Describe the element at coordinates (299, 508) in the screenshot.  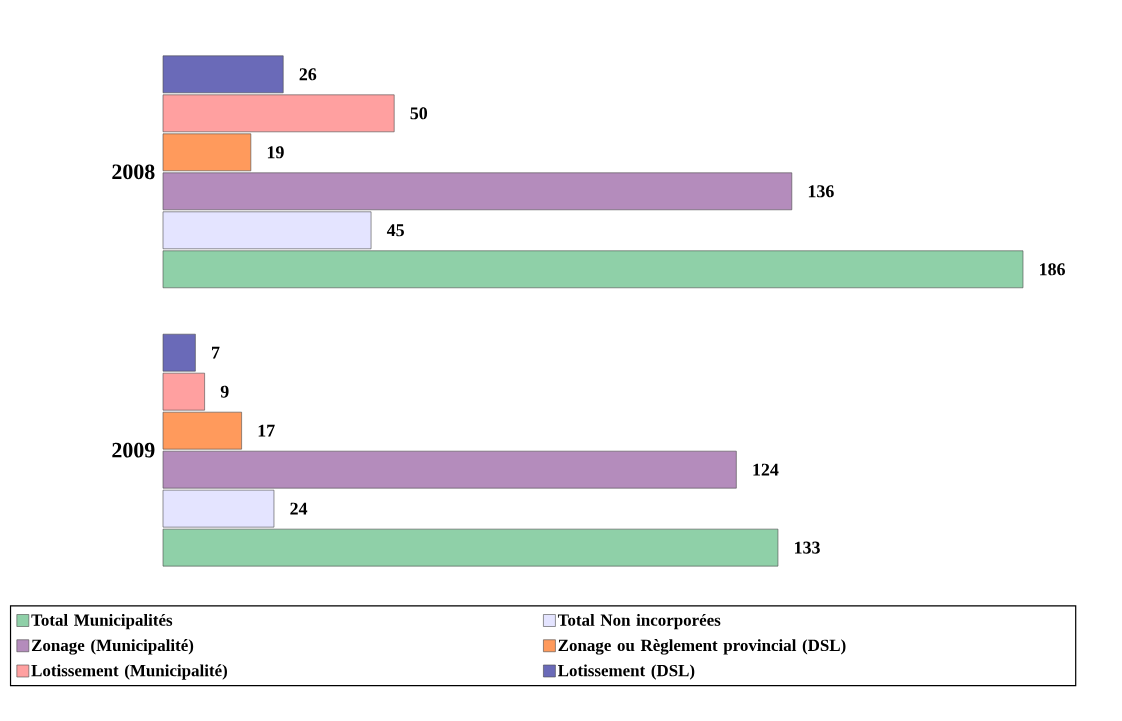
I see `data-label: 24` at that location.